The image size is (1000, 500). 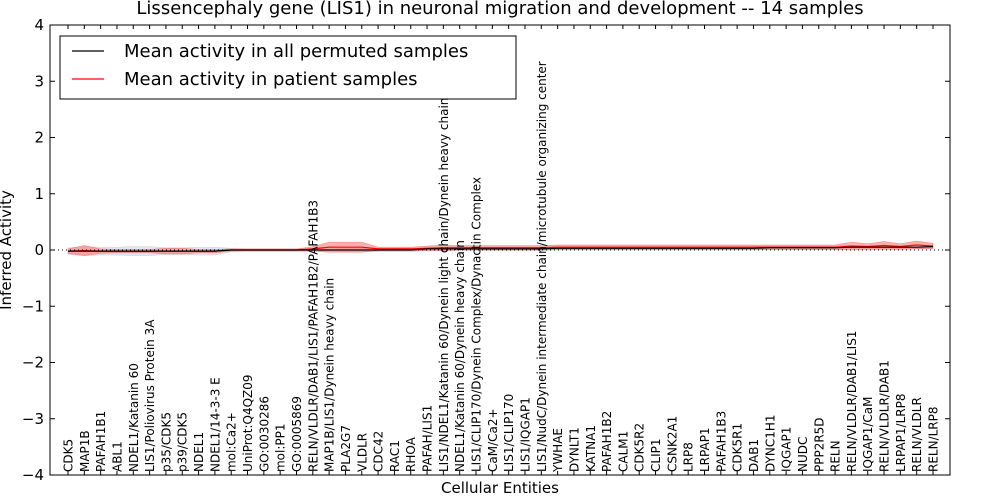 What do you see at coordinates (166, 442) in the screenshot?
I see `x-tick-label: p35/CDK5` at bounding box center [166, 442].